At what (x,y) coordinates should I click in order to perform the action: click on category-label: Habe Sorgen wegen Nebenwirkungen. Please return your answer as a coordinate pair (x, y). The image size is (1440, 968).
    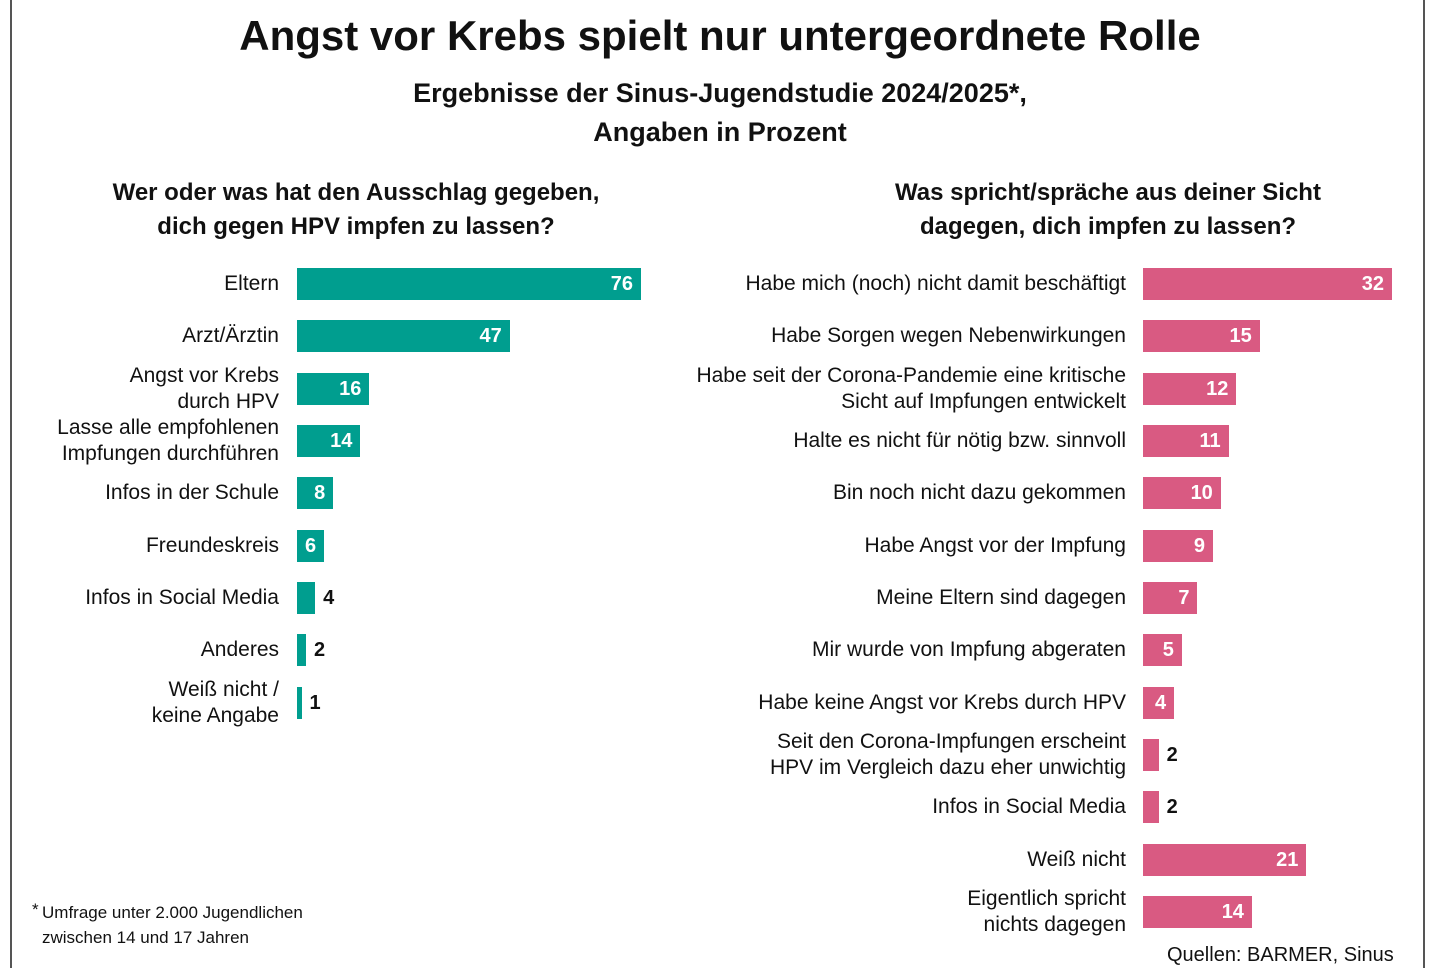
    Looking at the image, I should click on (948, 336).